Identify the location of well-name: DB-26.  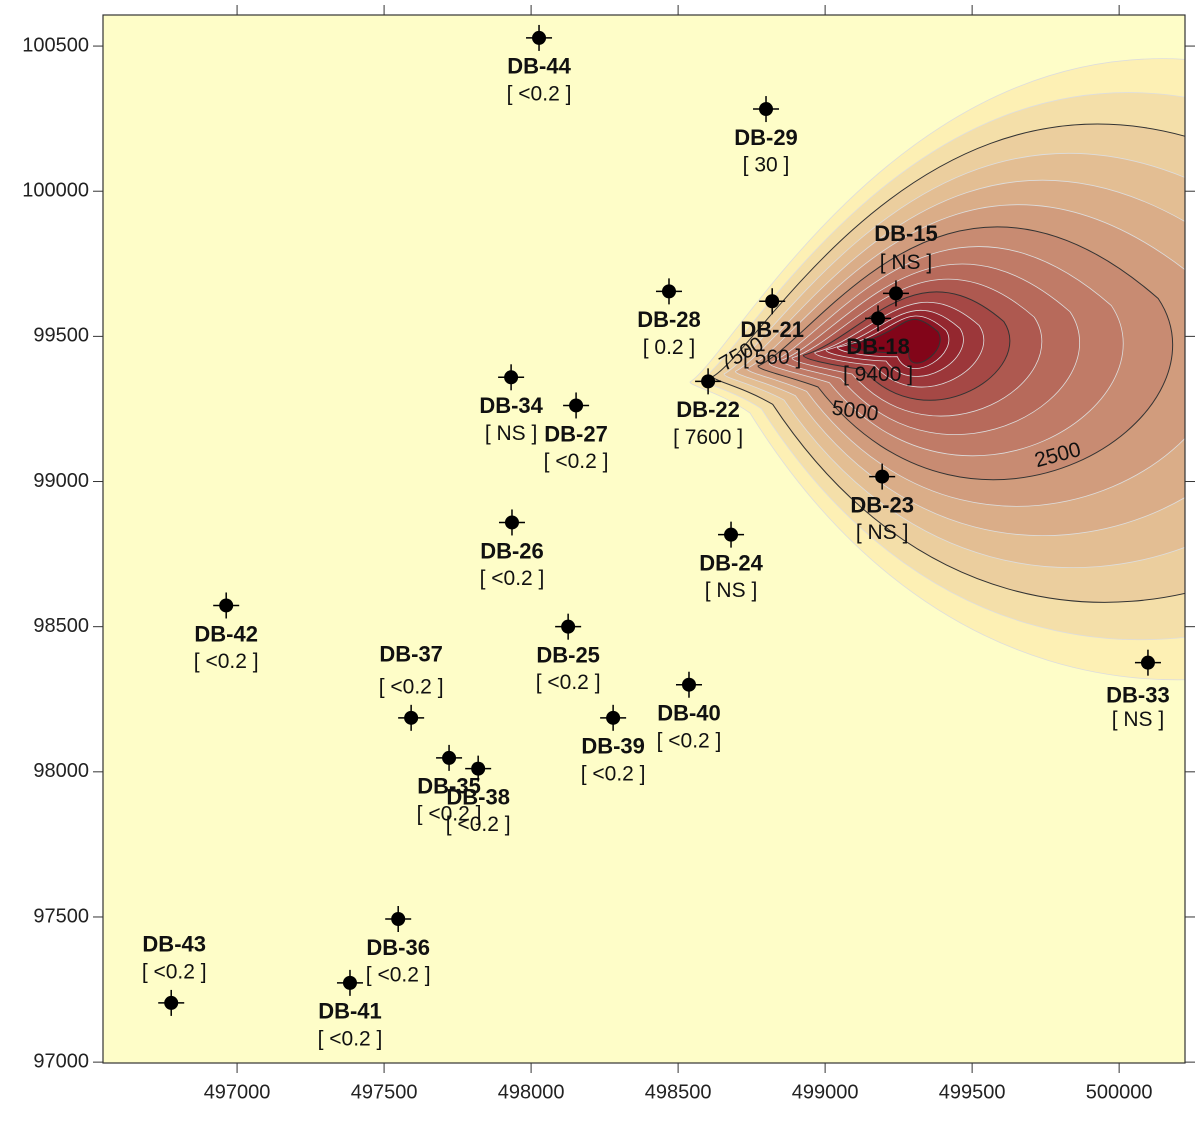
(512, 550).